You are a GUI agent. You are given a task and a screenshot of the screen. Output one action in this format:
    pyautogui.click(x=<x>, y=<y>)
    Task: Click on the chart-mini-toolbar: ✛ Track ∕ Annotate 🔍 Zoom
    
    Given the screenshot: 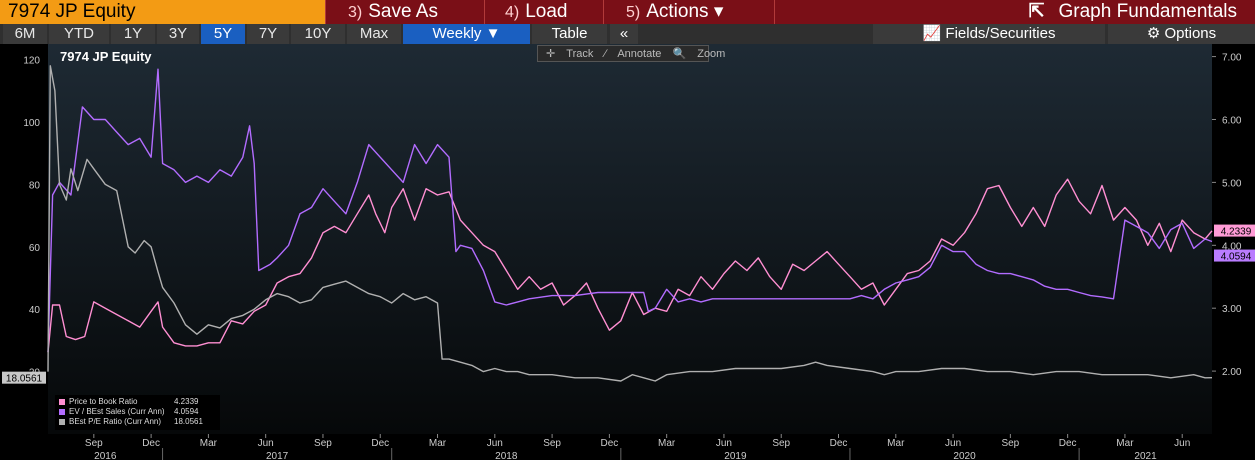 What is the action you would take?
    pyautogui.click(x=631, y=53)
    